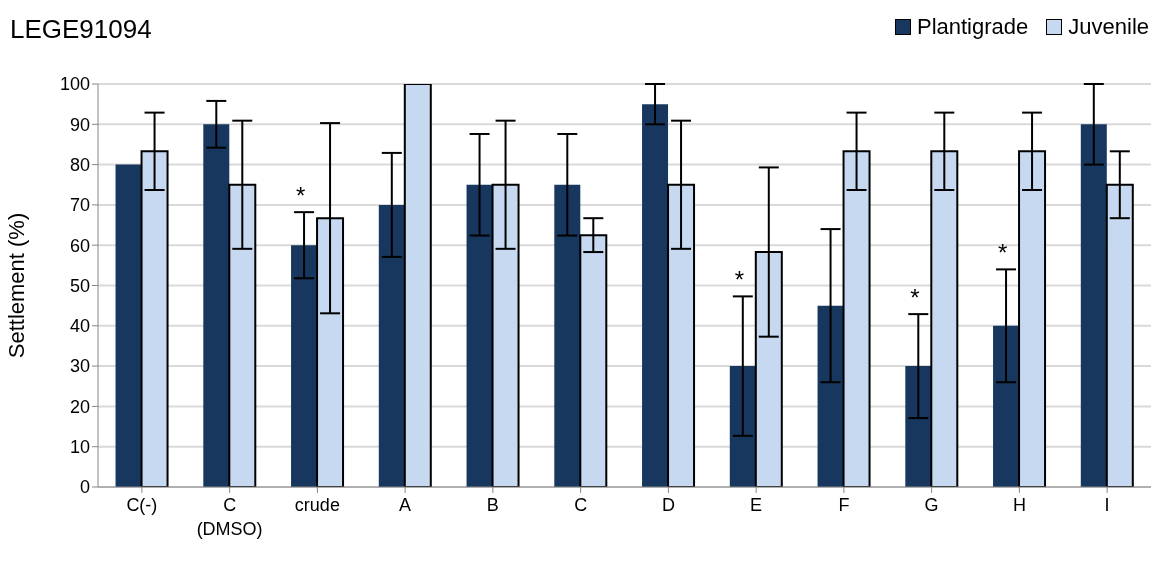 This screenshot has height=579, width=1163. What do you see at coordinates (79, 164) in the screenshot?
I see `y-tick-label: 80` at bounding box center [79, 164].